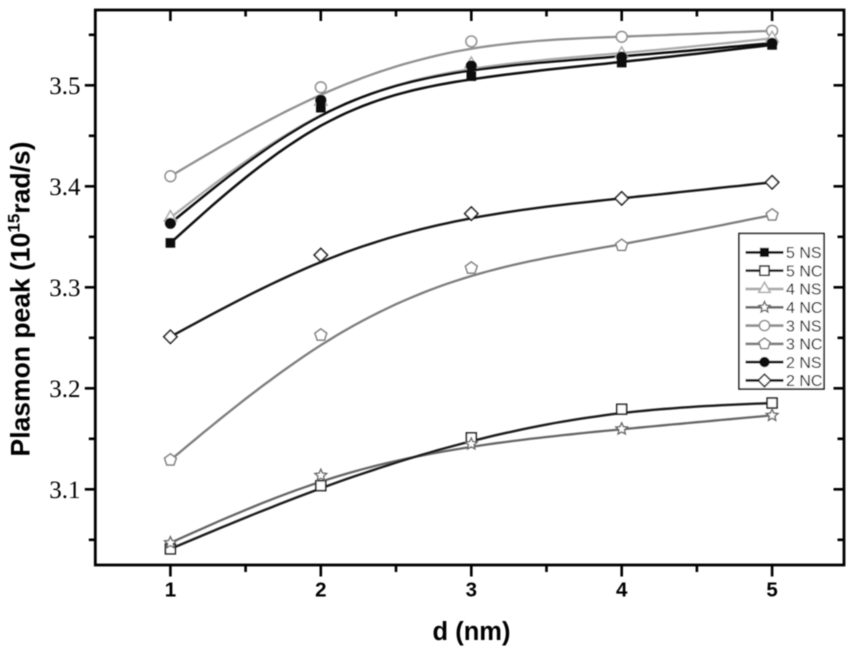  What do you see at coordinates (64, 490) in the screenshot?
I see `svg-text: 3.1` at bounding box center [64, 490].